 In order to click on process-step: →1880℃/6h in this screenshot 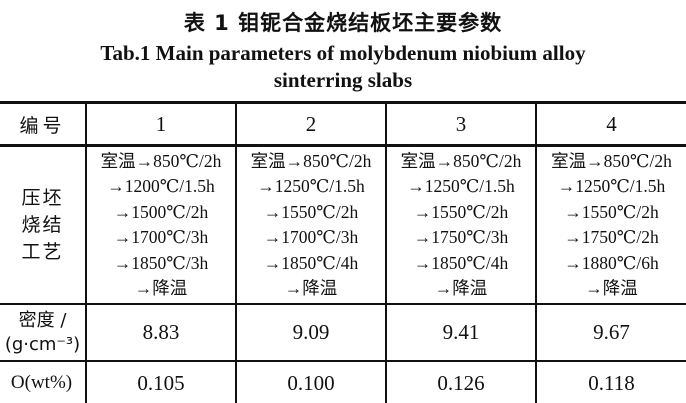, I will do `click(611, 262)`.